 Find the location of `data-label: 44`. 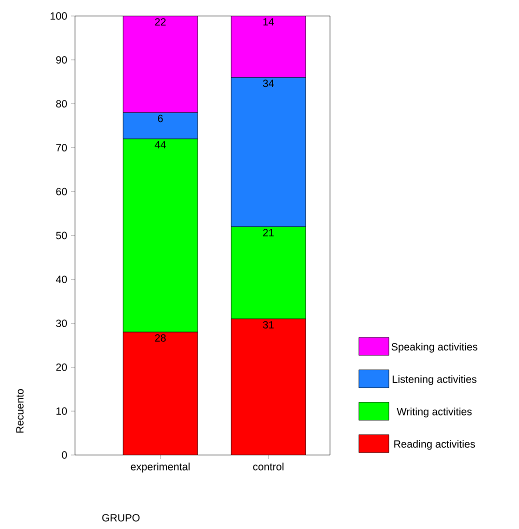

data-label: 44 is located at coordinates (160, 144).